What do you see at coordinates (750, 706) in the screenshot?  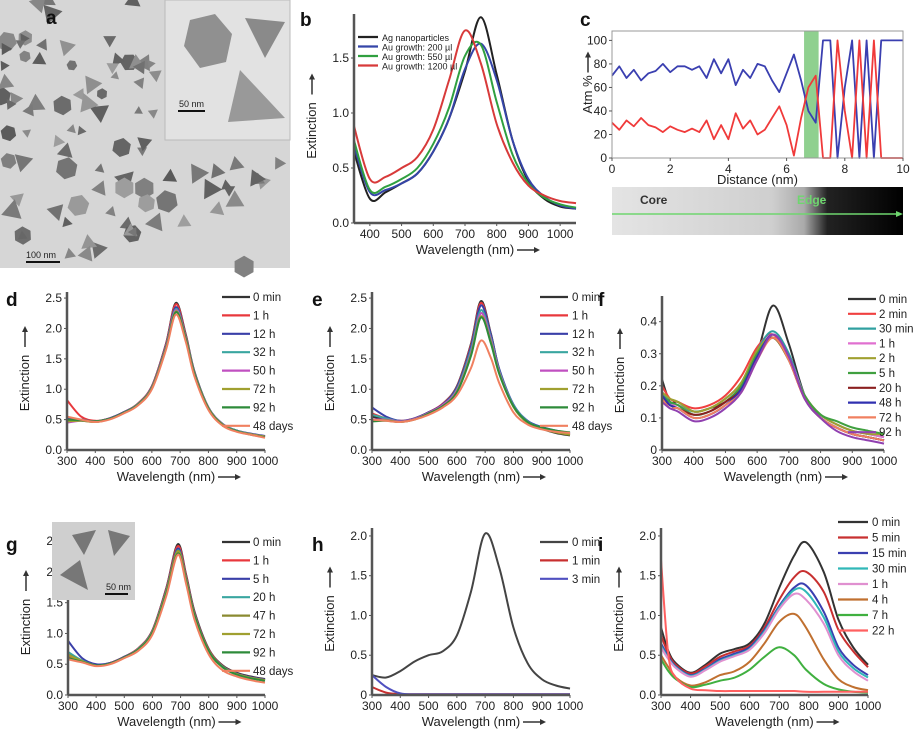 I see `x-tick-label: 600` at bounding box center [750, 706].